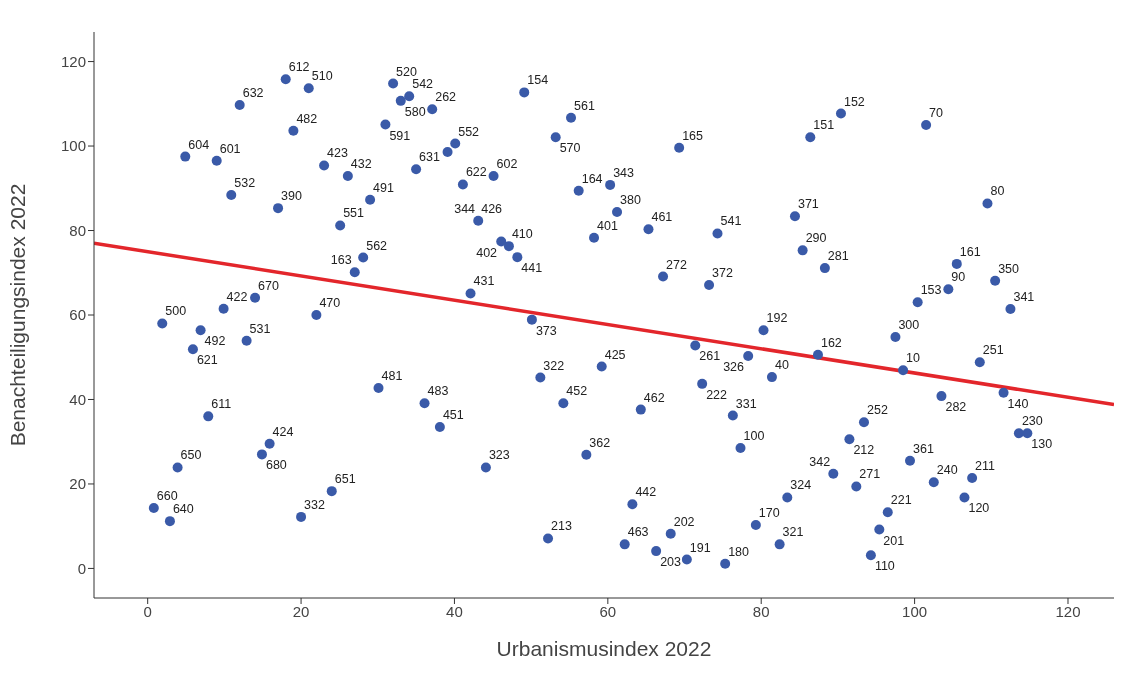 This screenshot has height=688, width=1137. I want to click on annotation: 165, so click(693, 135).